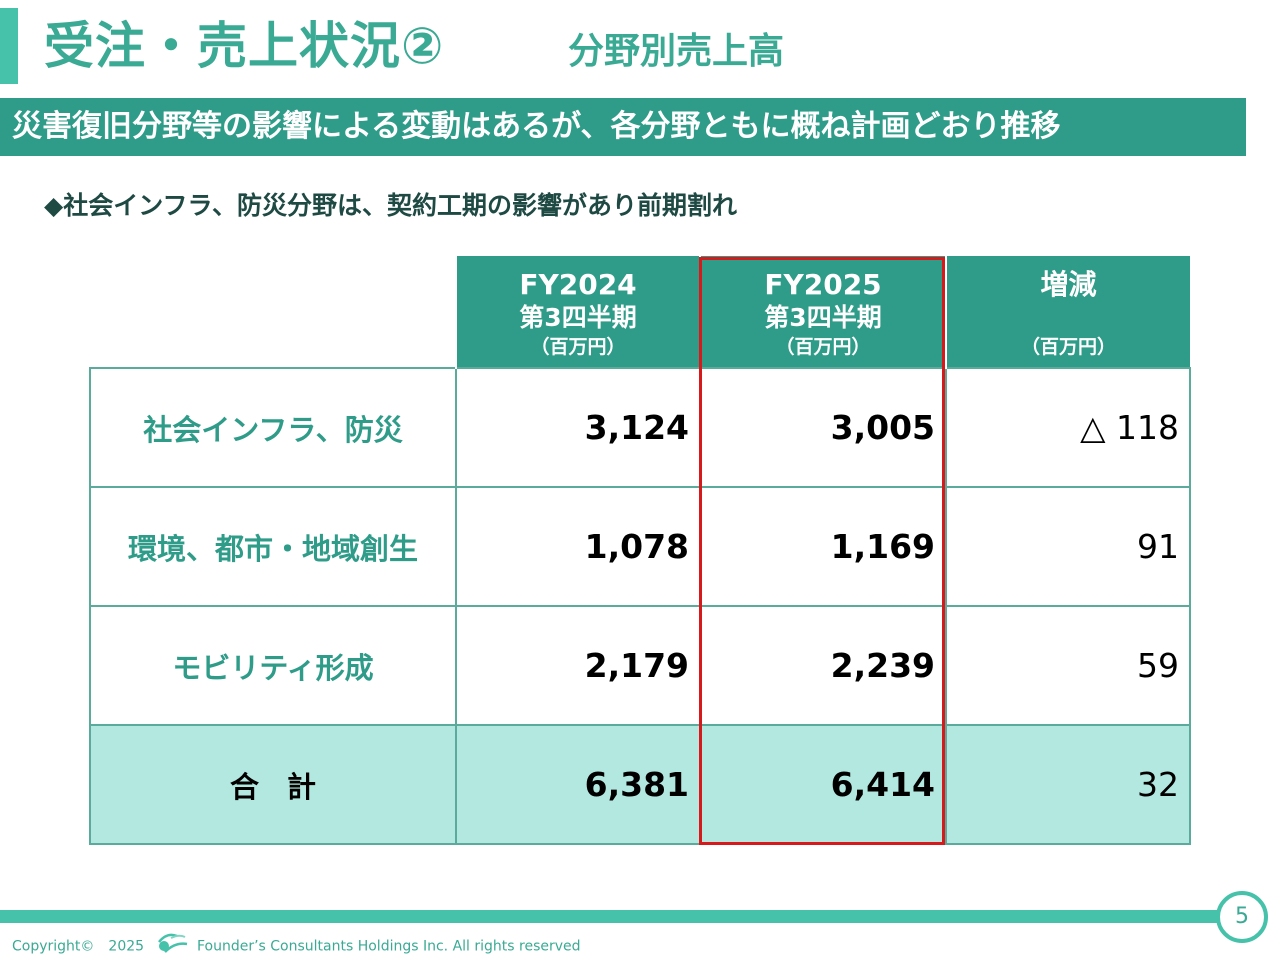 This screenshot has width=1280, height=961. I want to click on value-change: 59, so click(1068, 665).